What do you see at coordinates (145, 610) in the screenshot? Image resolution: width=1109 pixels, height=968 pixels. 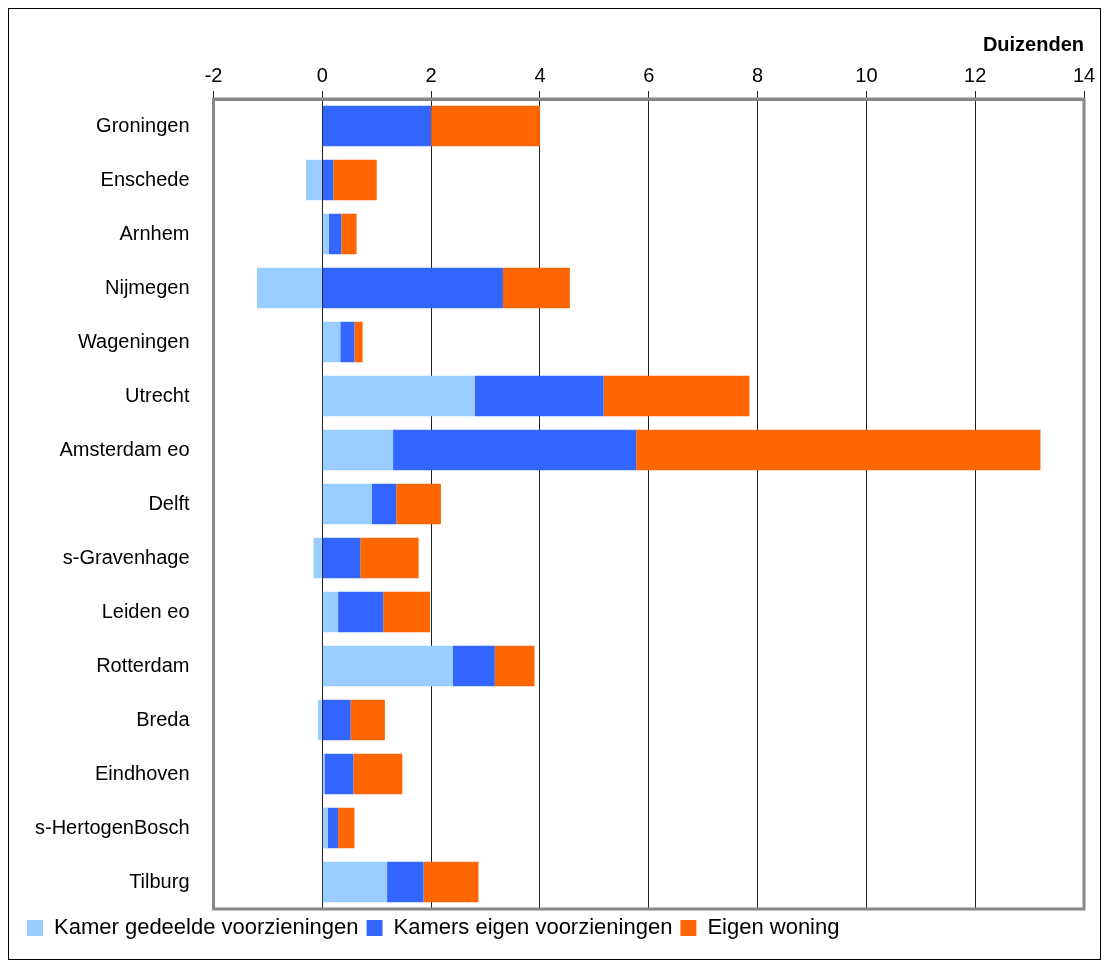 I see `y-tick-label: Leiden eo` at bounding box center [145, 610].